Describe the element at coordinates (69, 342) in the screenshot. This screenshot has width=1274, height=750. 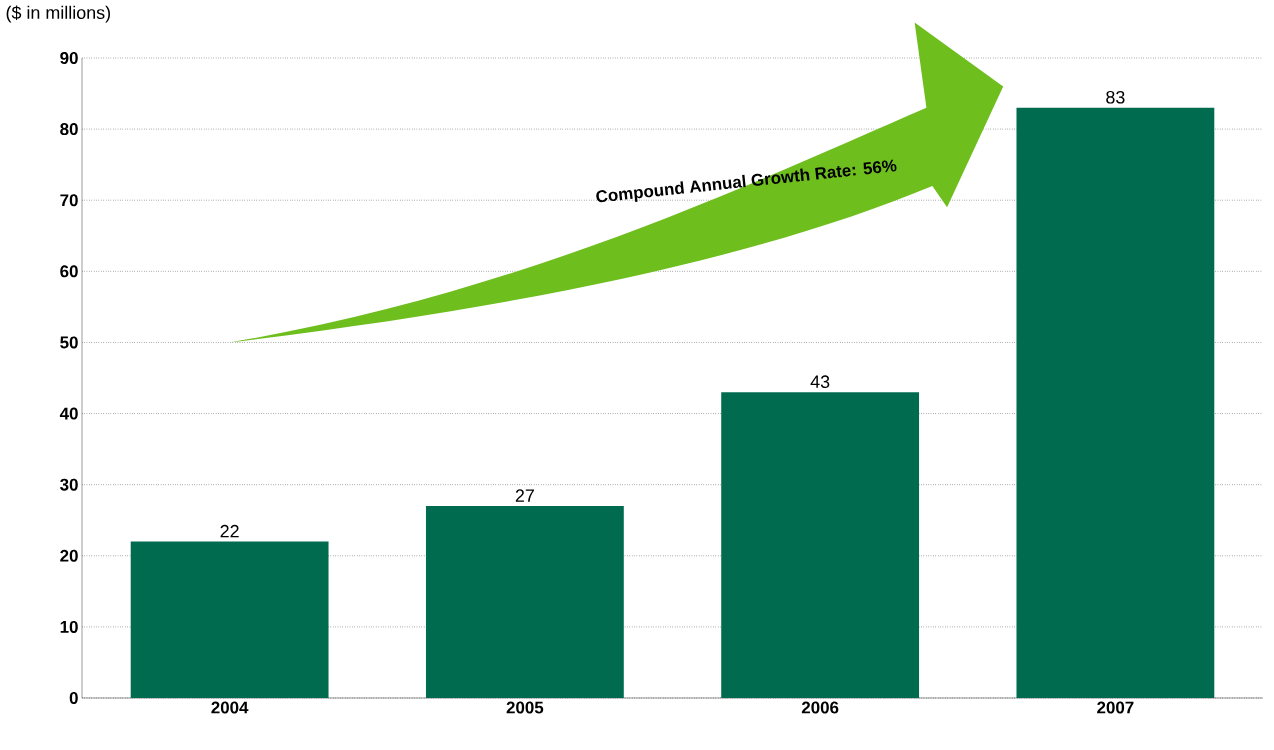
I see `y-tick-label: 50` at that location.